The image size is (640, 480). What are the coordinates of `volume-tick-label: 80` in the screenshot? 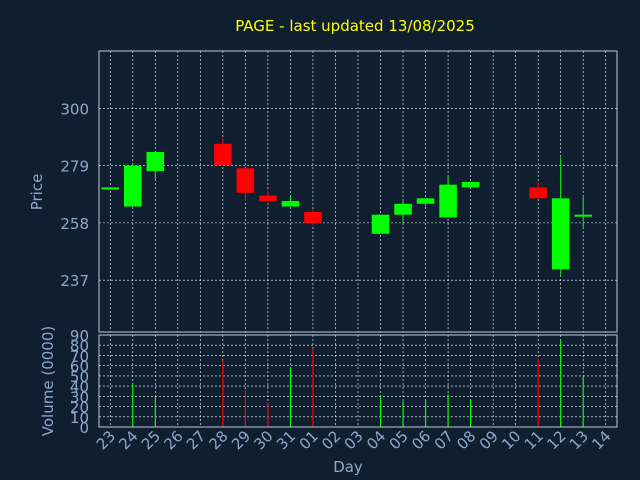 It's located at (79, 346).